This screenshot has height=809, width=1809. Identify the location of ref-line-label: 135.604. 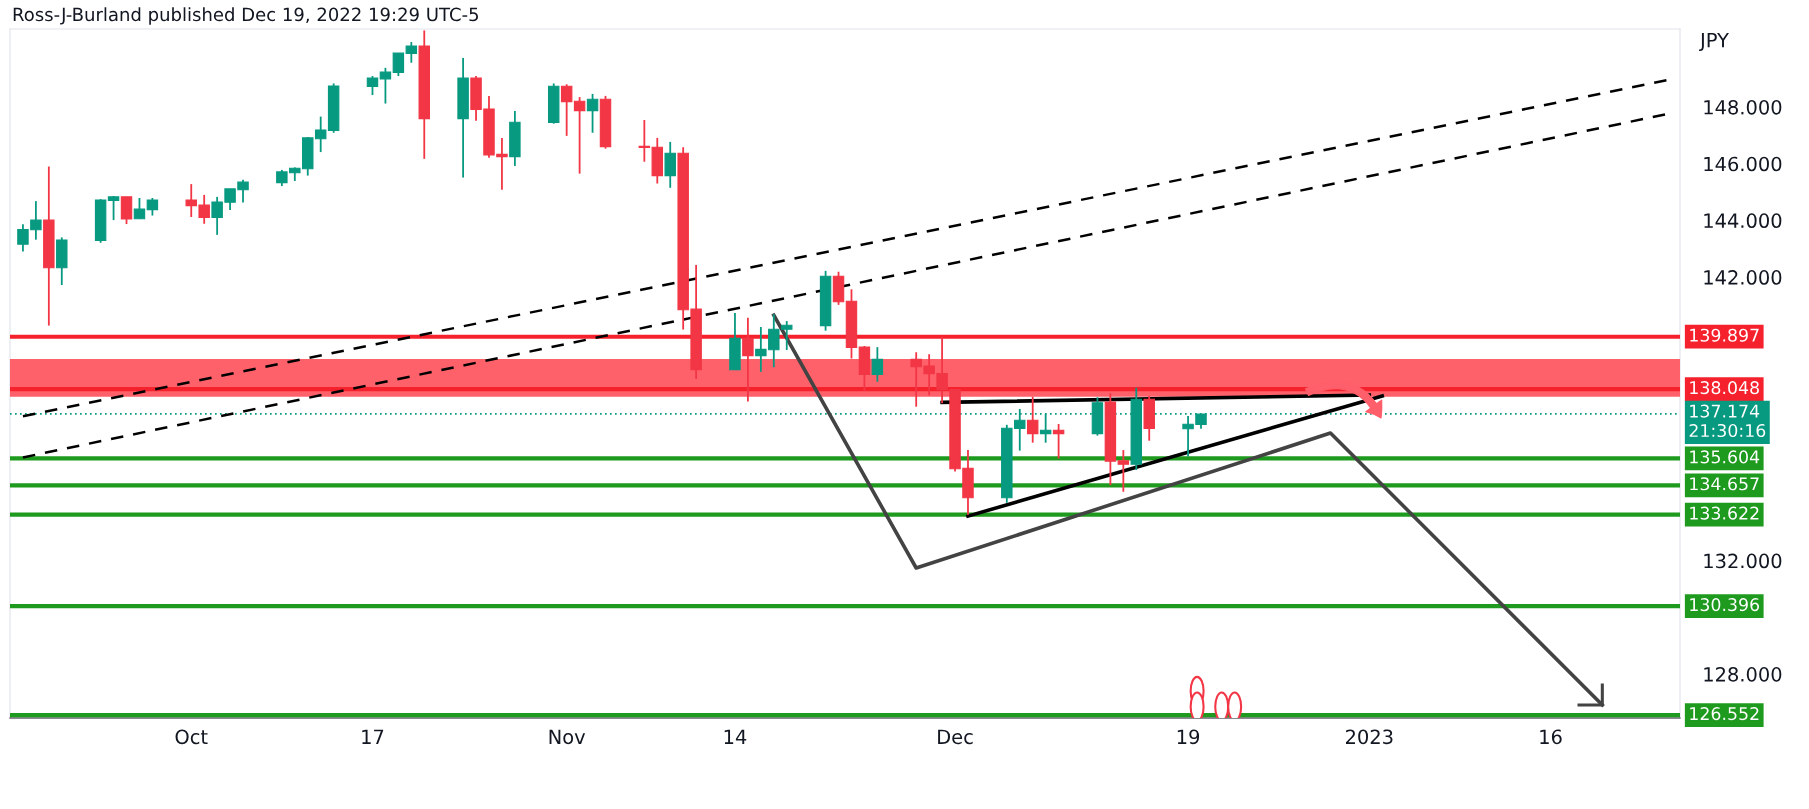
(1725, 457).